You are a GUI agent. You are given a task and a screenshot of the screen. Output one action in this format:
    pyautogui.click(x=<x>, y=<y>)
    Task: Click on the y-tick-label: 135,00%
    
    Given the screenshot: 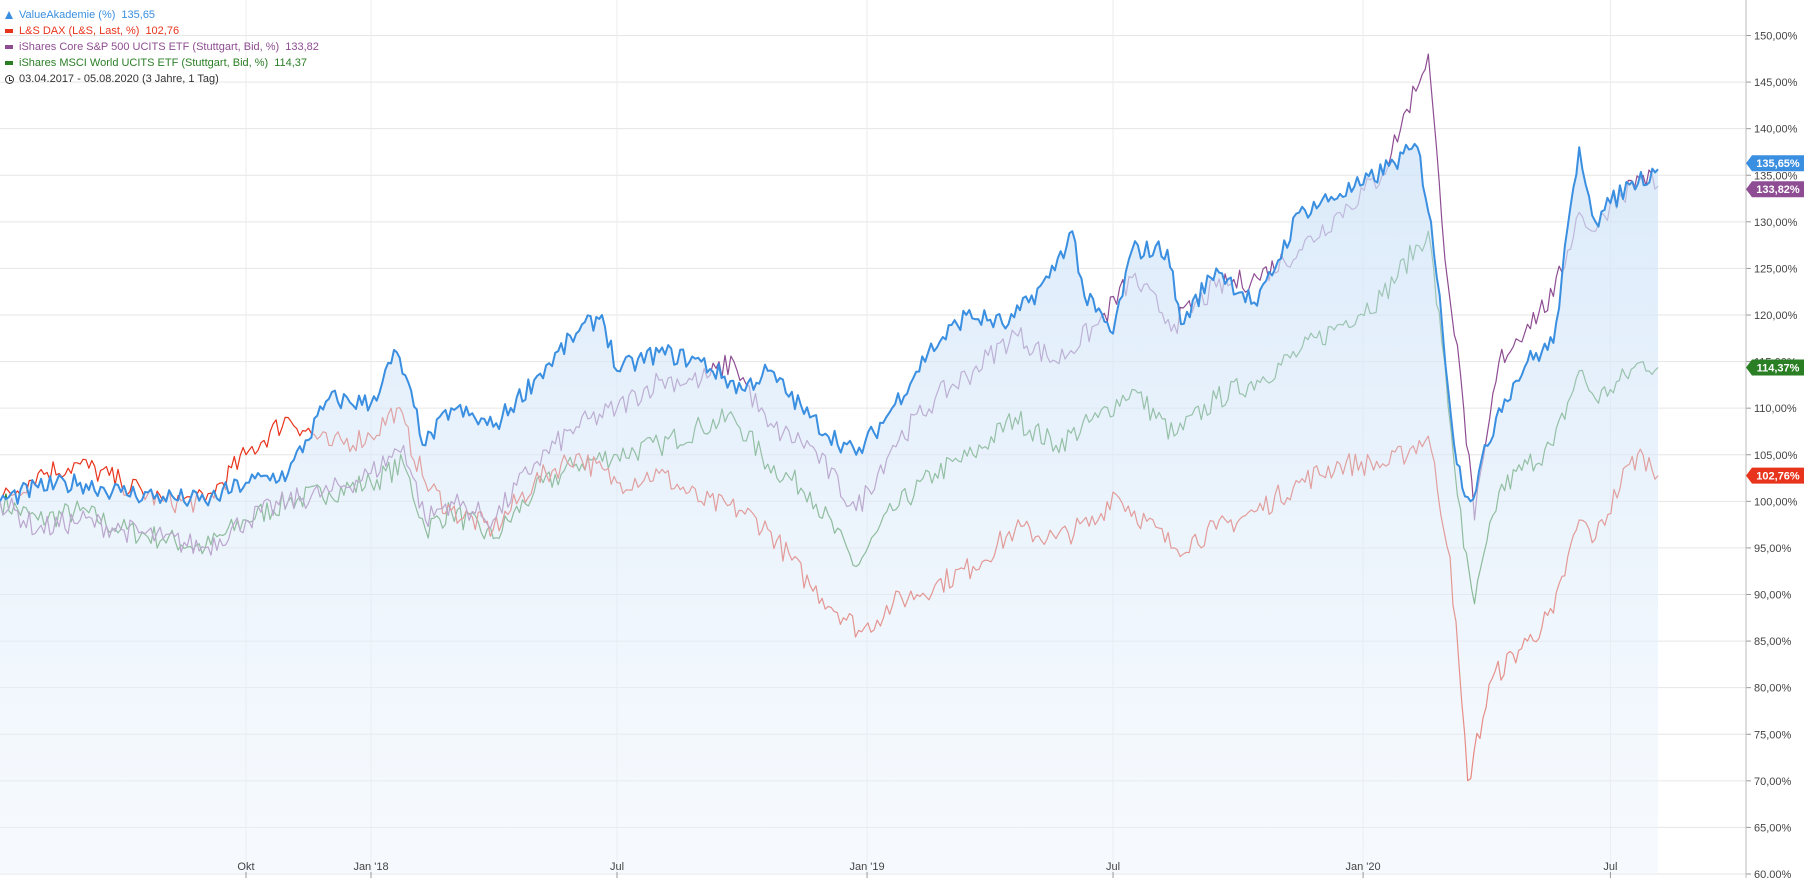 What is the action you would take?
    pyautogui.click(x=1776, y=176)
    